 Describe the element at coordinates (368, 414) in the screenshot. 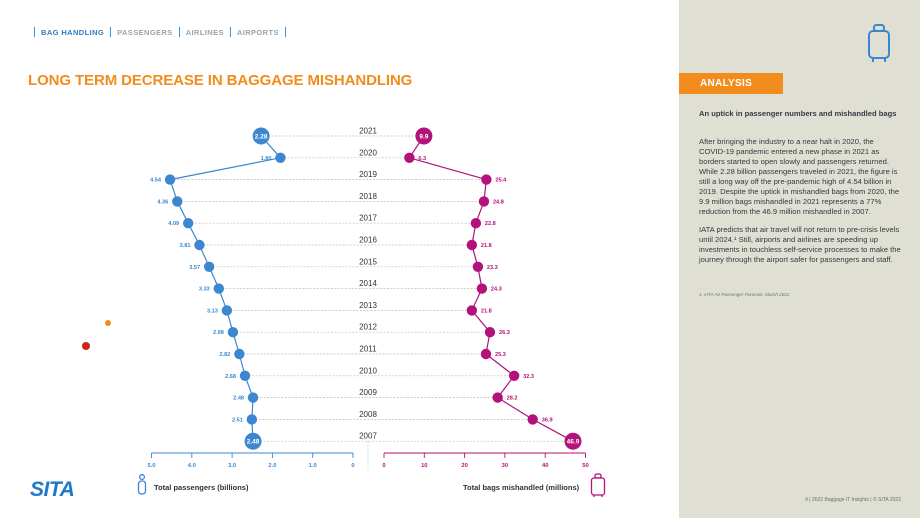

I see `year-label: 2008` at that location.